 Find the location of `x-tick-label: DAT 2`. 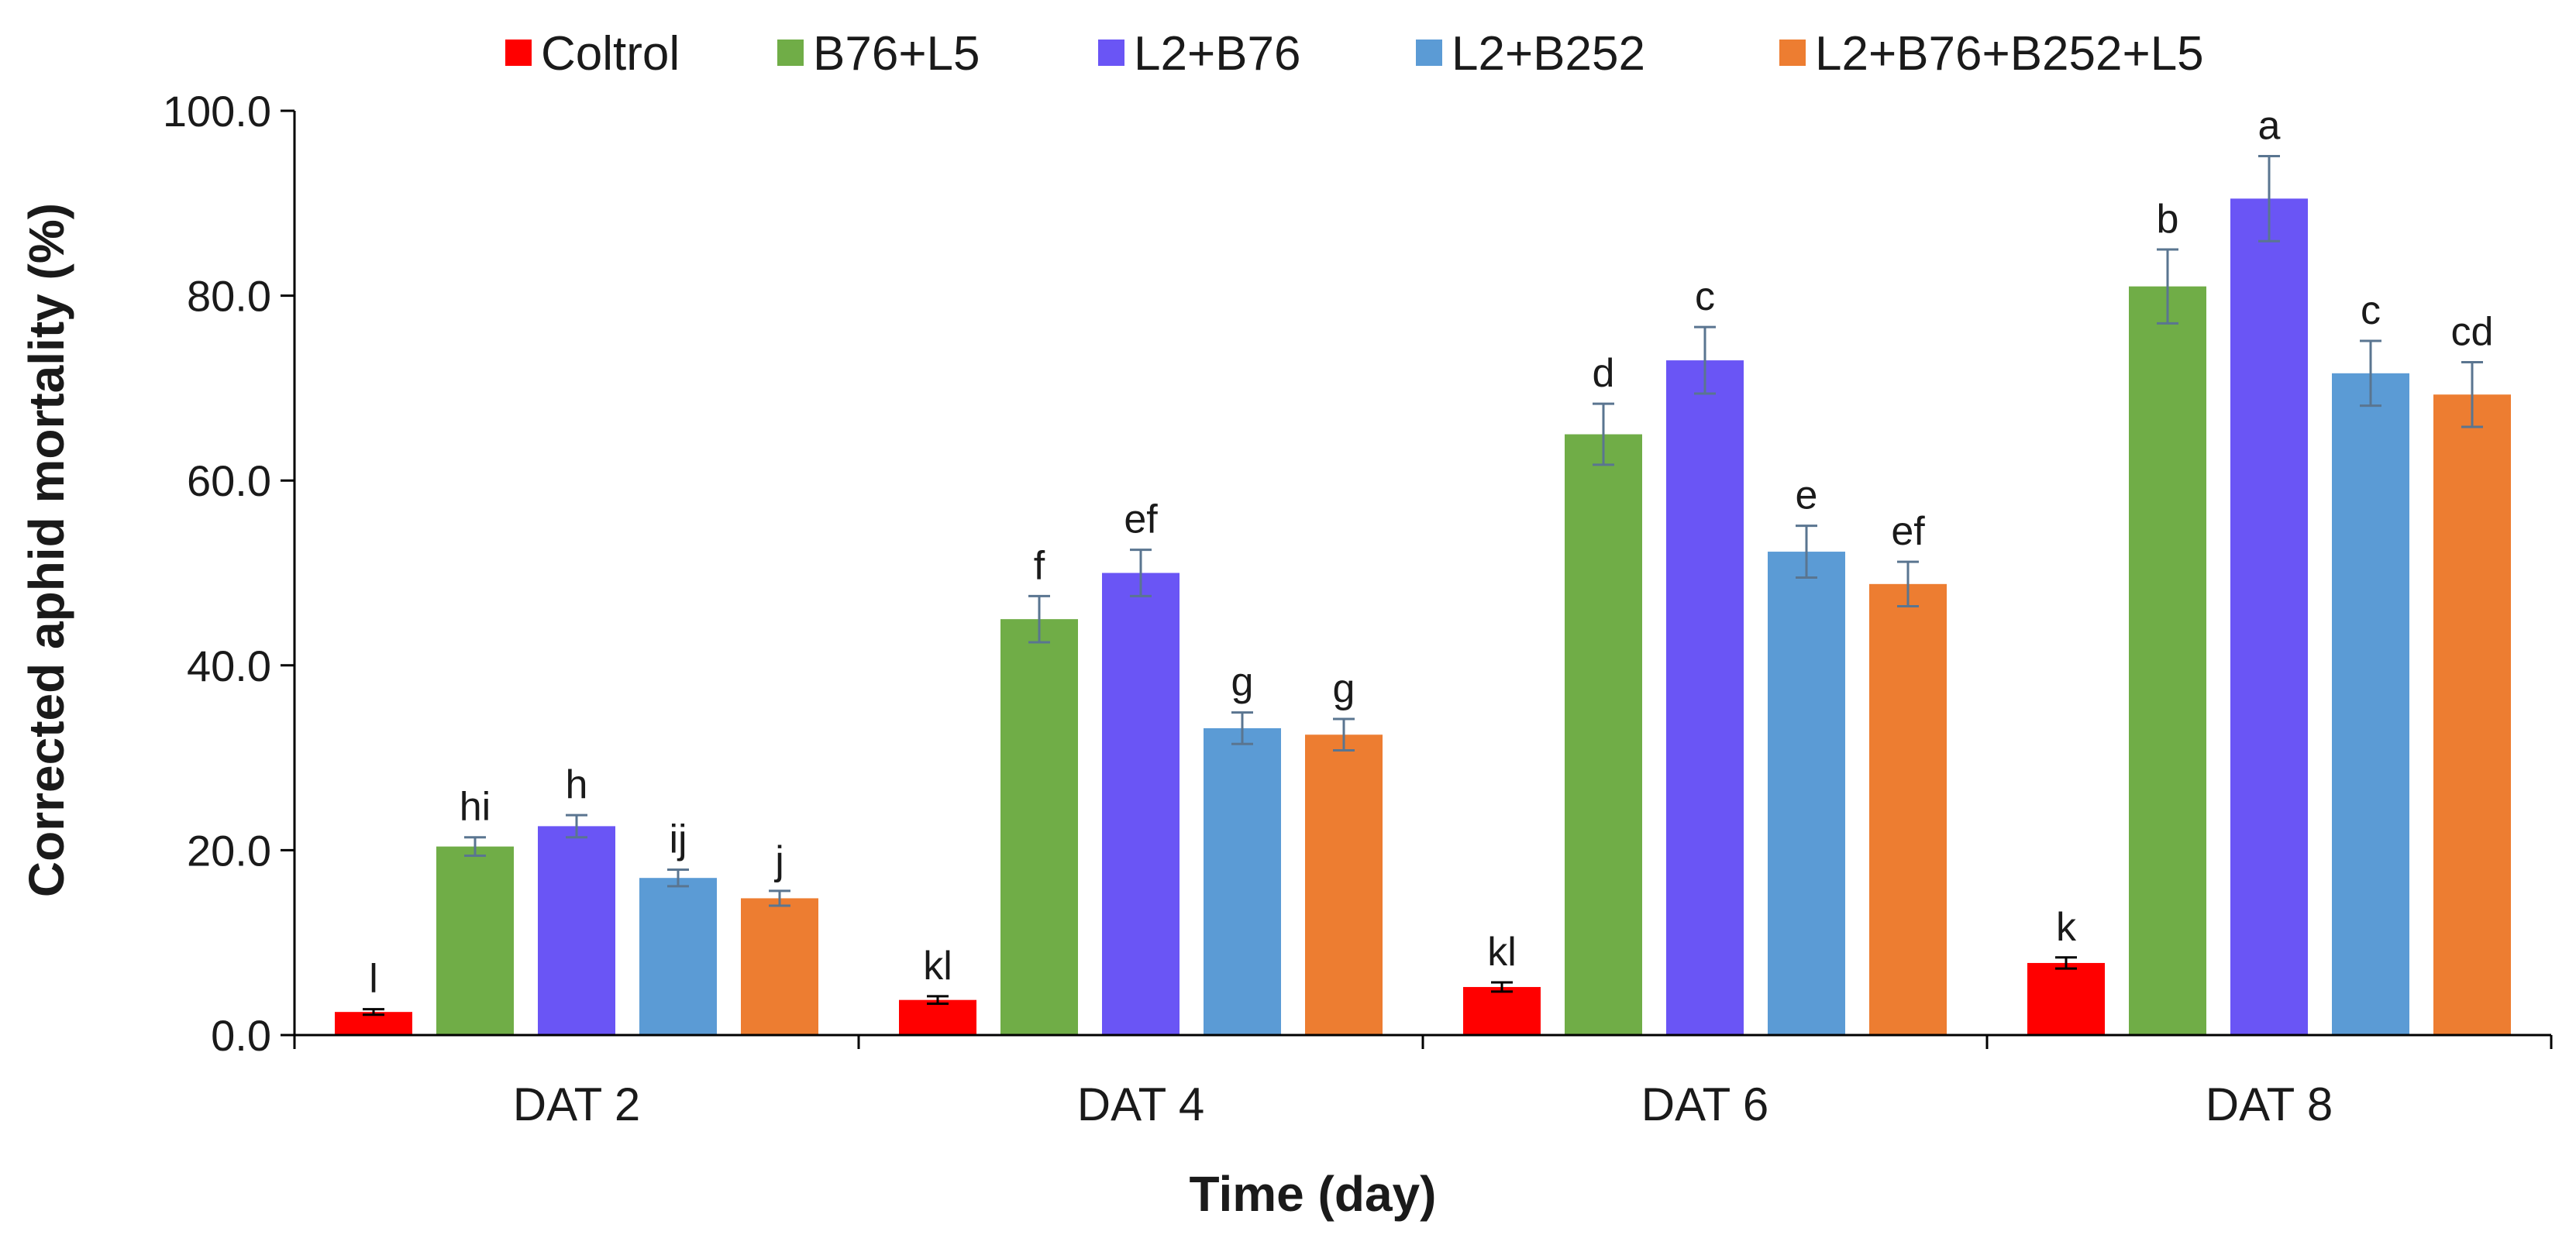

x-tick-label: DAT 2 is located at coordinates (577, 1104).